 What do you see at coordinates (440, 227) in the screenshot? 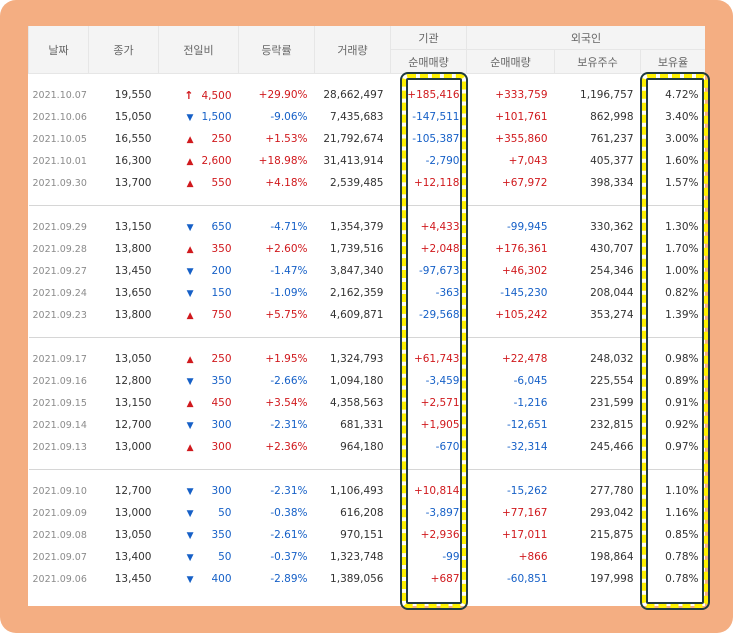
I see `inst-net-cell: +4,433` at bounding box center [440, 227].